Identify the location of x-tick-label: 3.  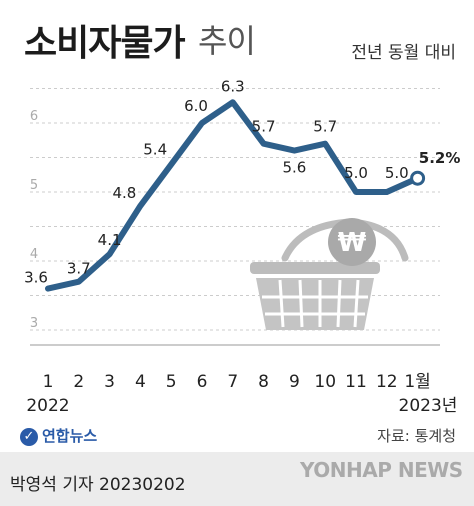
(109, 382).